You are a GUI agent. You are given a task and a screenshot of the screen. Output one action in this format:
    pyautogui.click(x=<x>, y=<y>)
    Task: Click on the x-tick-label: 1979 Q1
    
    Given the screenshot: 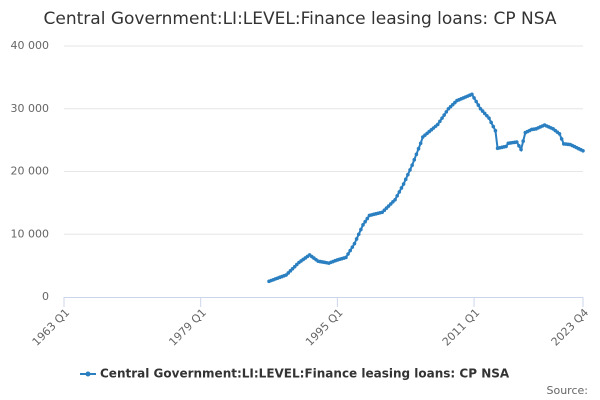 What is the action you would take?
    pyautogui.click(x=187, y=327)
    